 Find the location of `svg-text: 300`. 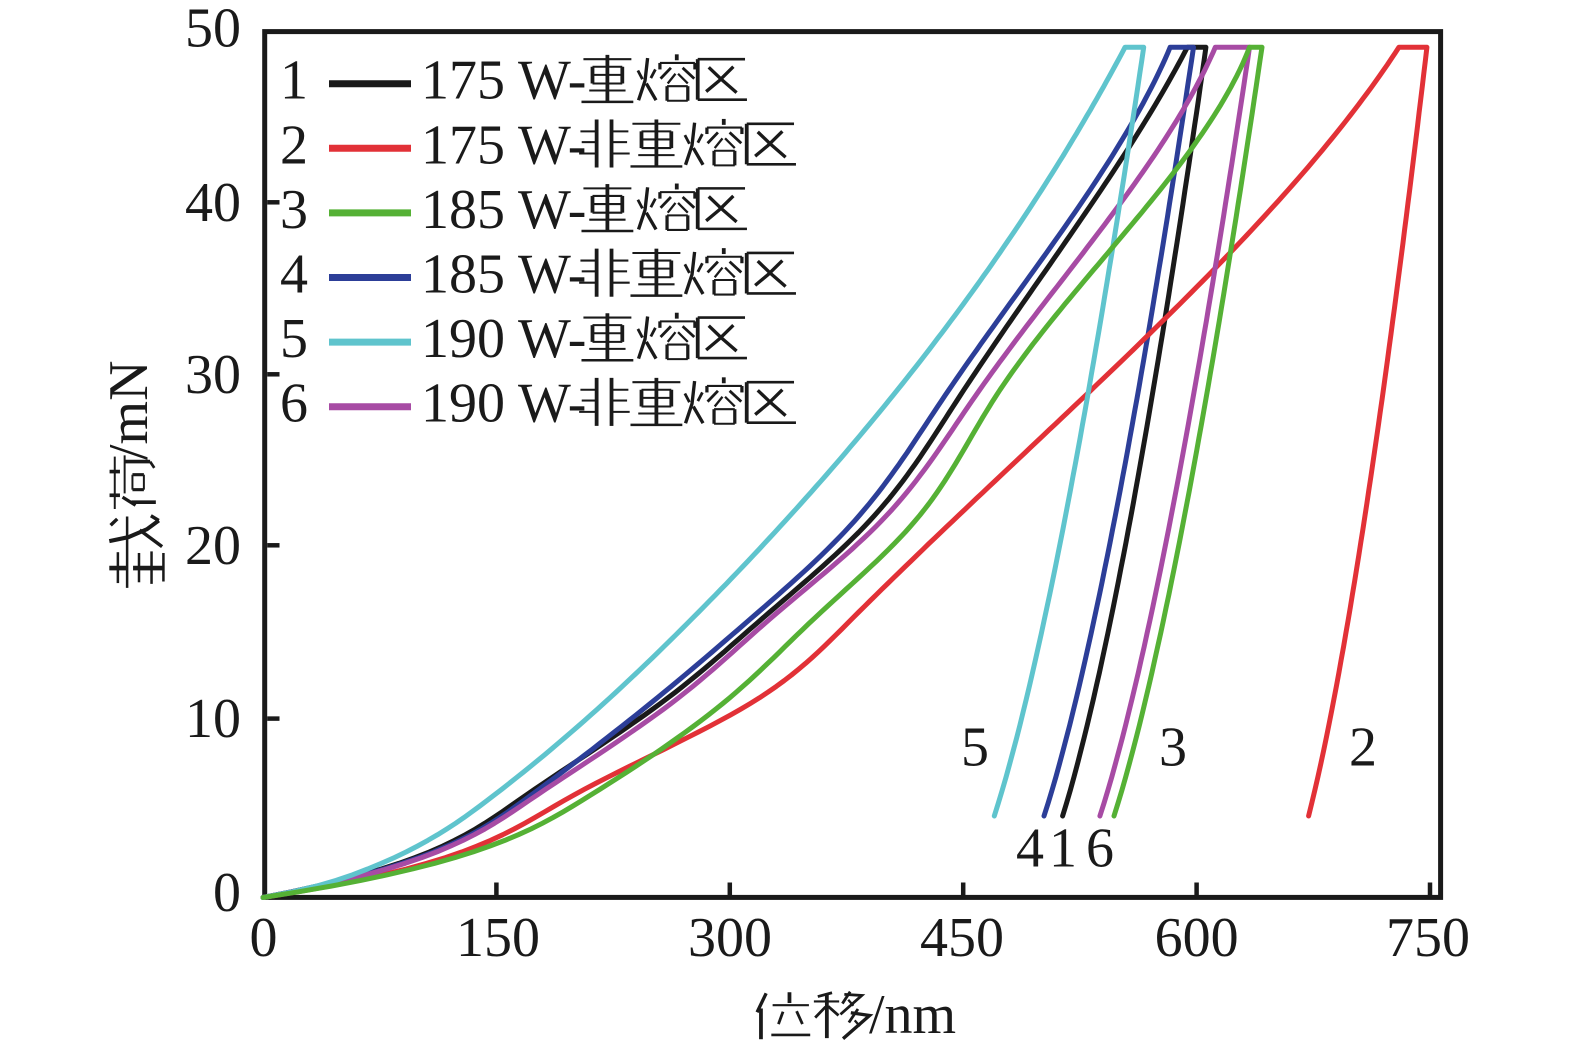

svg-text: 300 is located at coordinates (730, 938).